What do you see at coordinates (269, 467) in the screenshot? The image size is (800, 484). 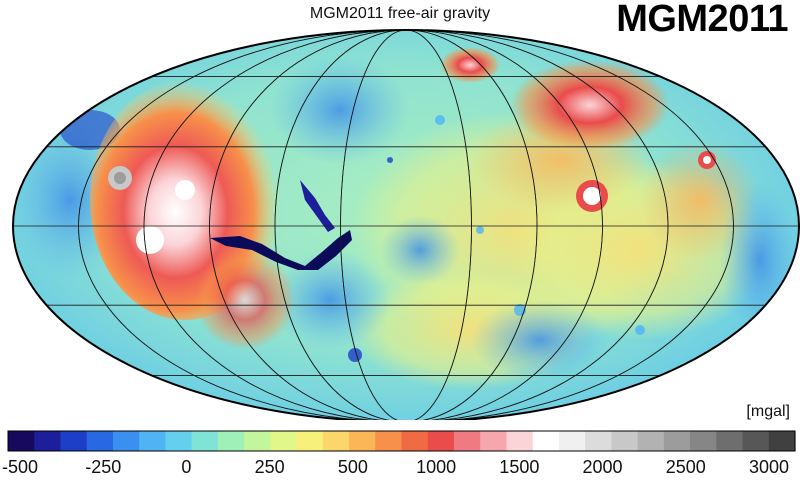 I see `colorbar-tick-label: 250` at bounding box center [269, 467].